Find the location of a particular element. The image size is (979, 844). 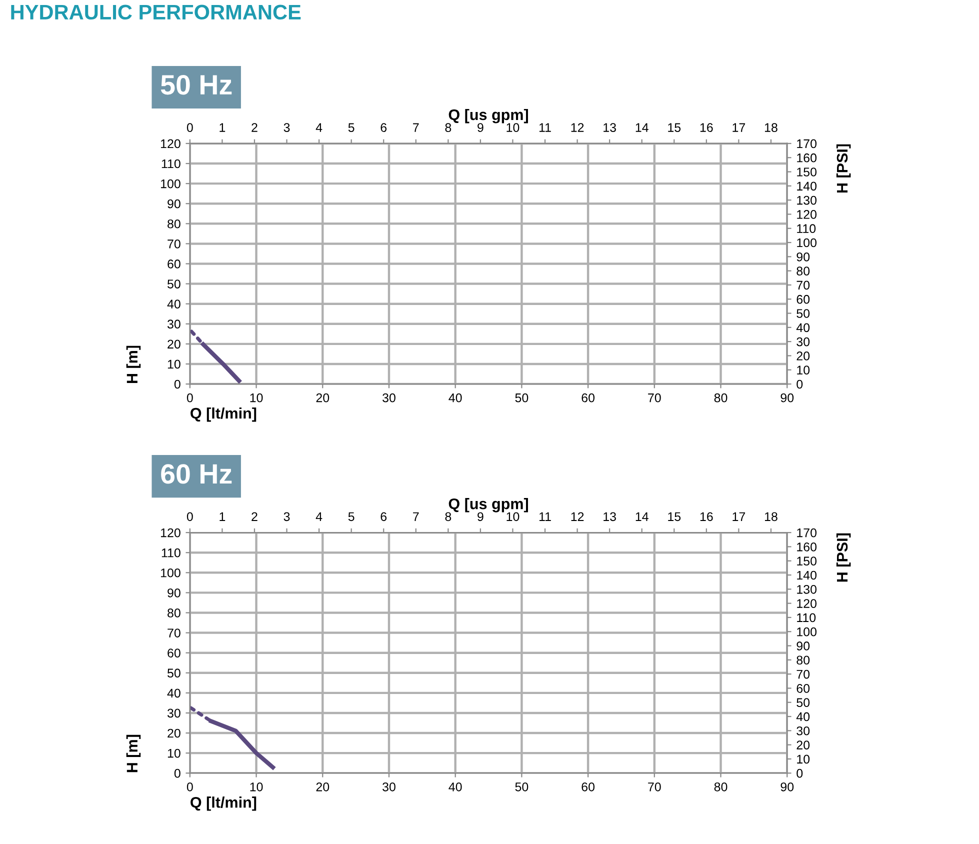

x2-tick-label: 13 is located at coordinates (610, 127).